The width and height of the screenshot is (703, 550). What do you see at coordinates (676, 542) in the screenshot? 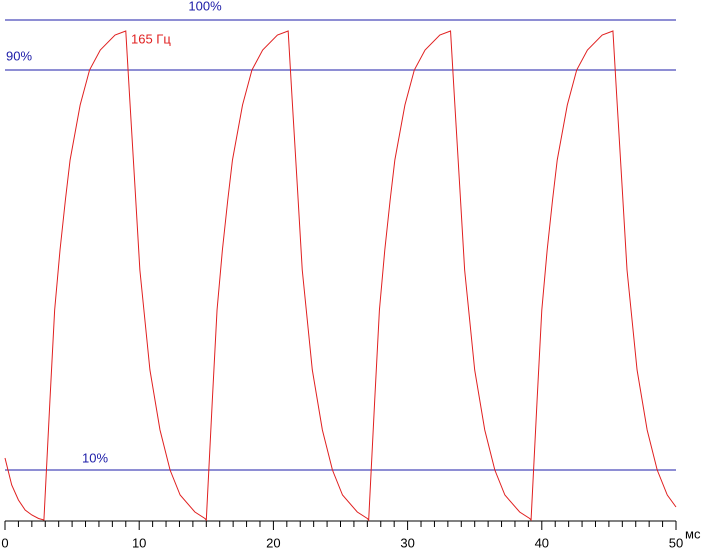
I see `x-tick-label: 50` at bounding box center [676, 542].